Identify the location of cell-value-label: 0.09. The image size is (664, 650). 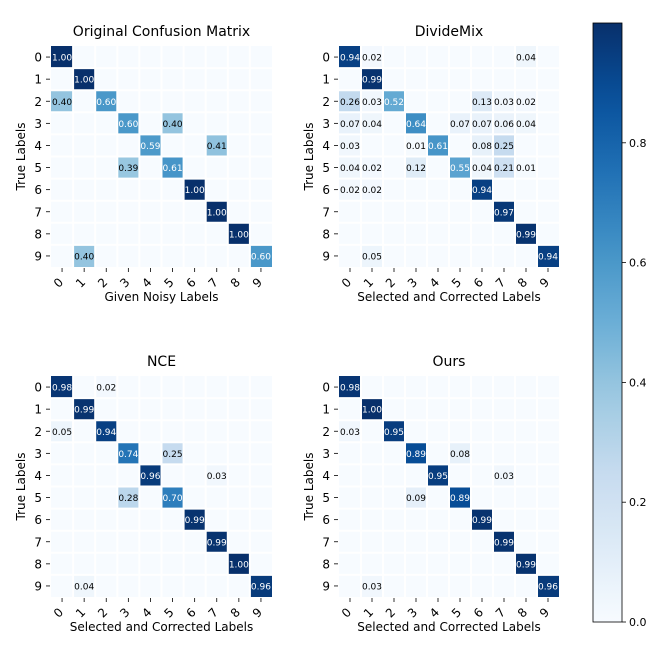
(416, 499).